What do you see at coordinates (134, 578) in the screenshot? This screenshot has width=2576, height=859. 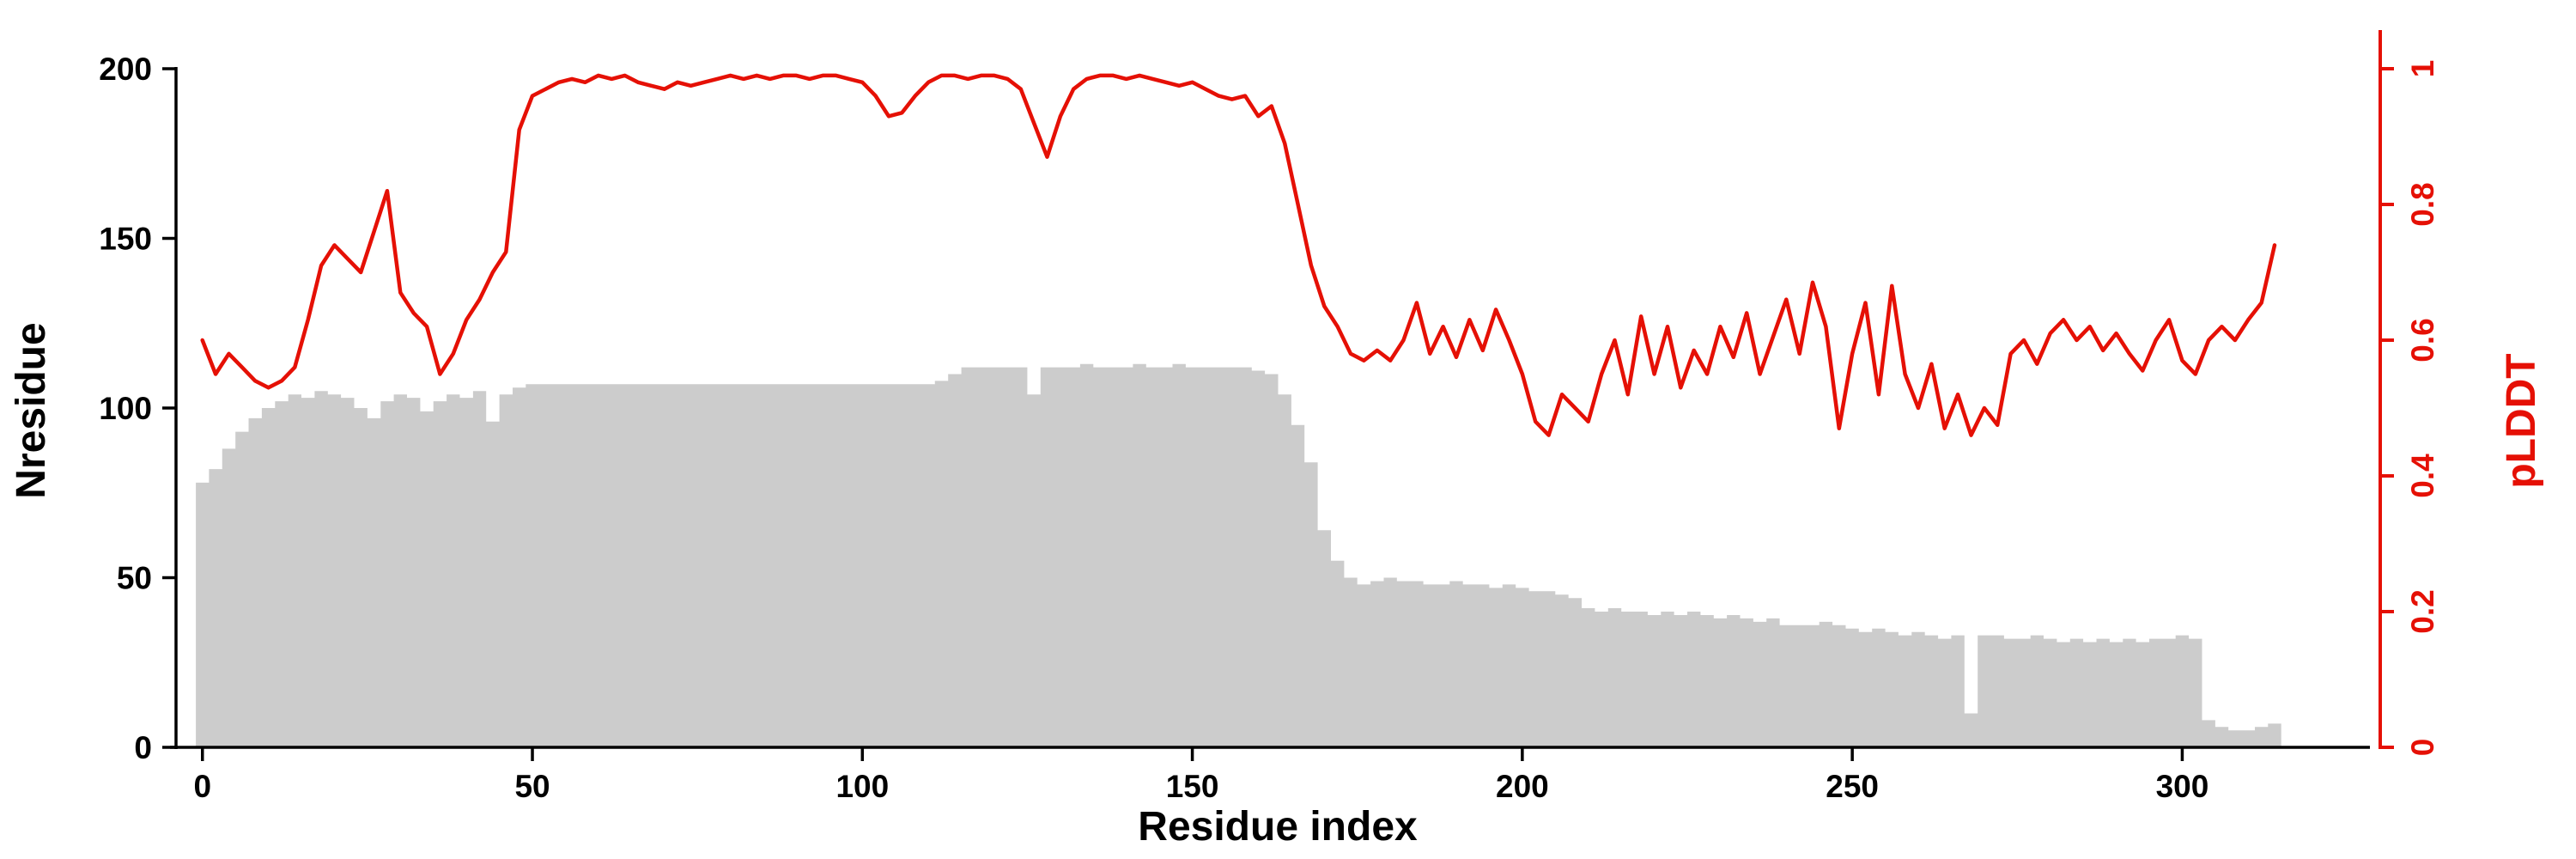 I see `y-left-tick-label: 50` at bounding box center [134, 578].